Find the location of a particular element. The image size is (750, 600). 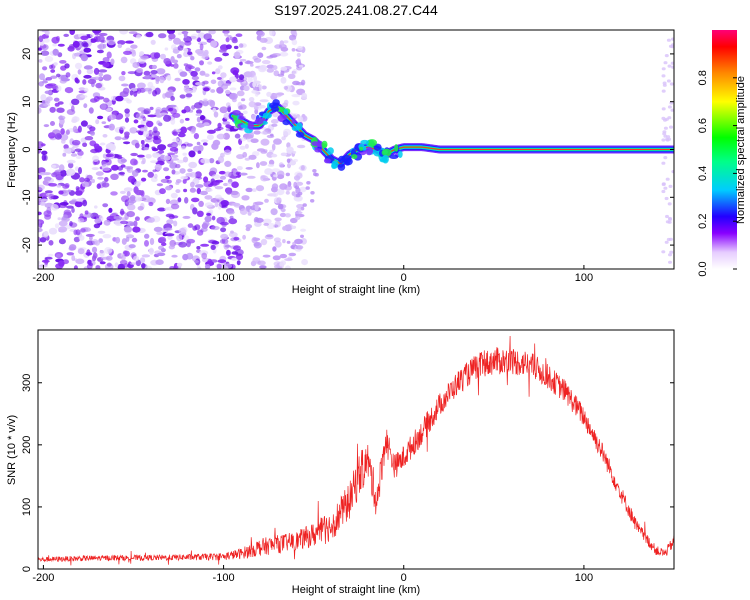

snr-x-axis-label: Height of straight line (km) is located at coordinates (356, 590).